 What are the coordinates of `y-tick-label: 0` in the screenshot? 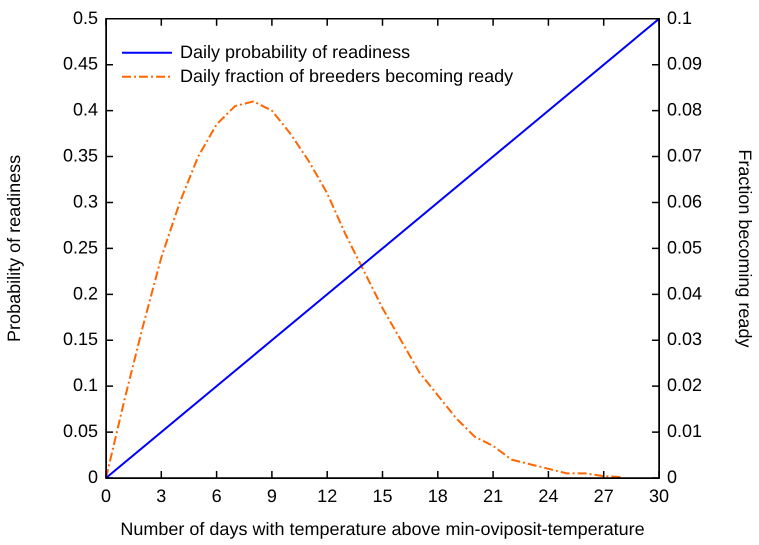 It's located at (93, 476).